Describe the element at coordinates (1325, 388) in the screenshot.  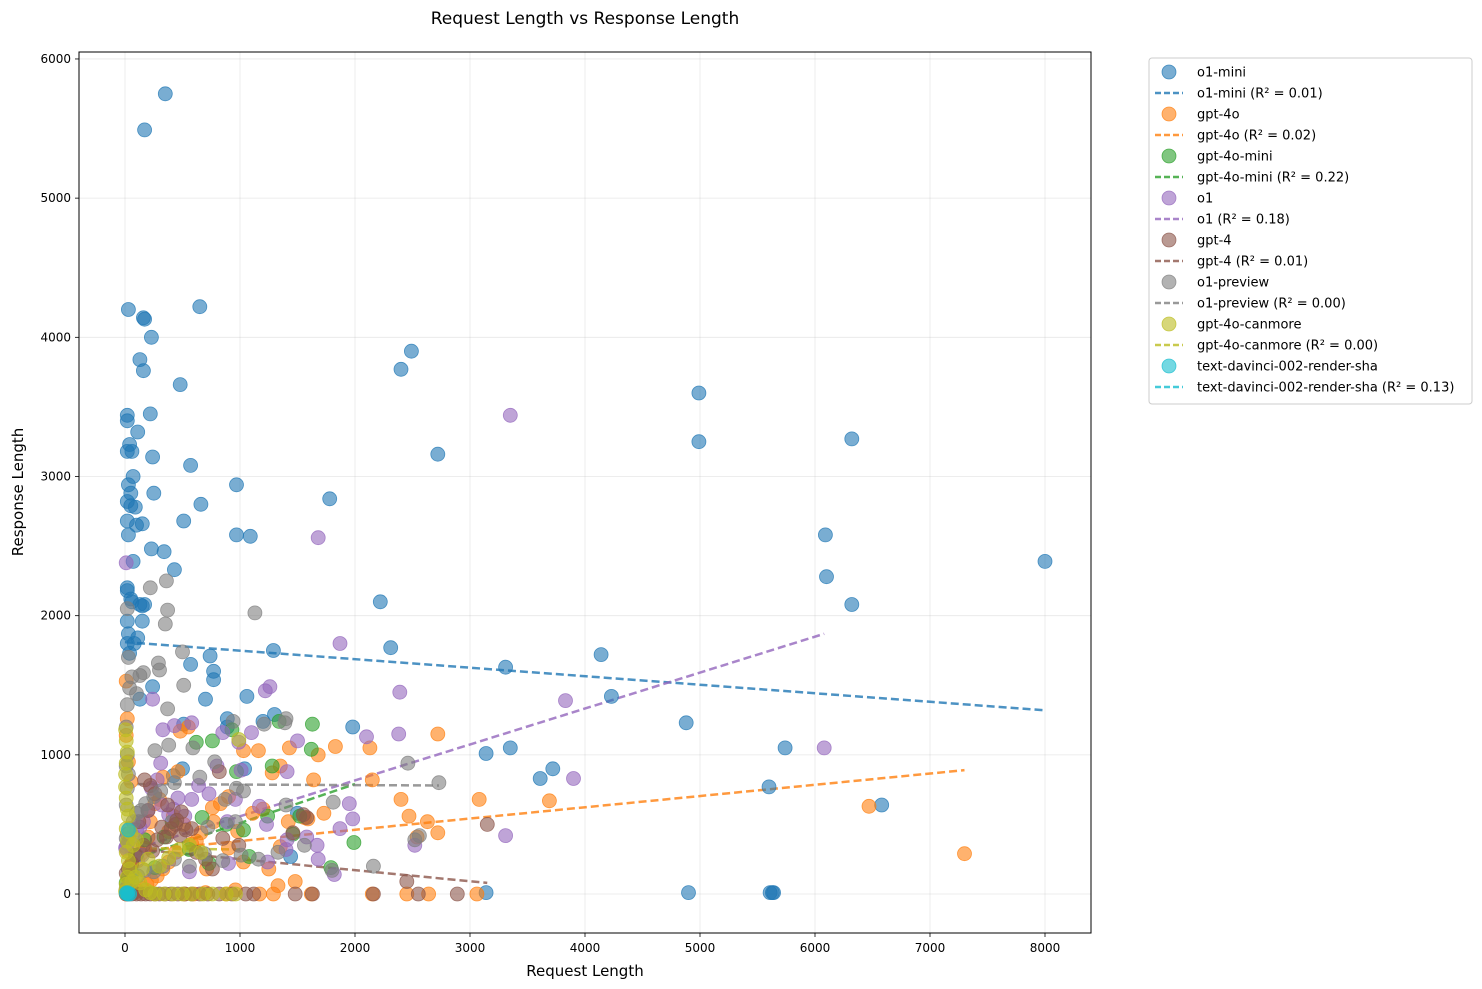
I see `legend-label-text-davinci-002-render-sha: text-davinci-002-render-sha (R² = 0.13)` at that location.